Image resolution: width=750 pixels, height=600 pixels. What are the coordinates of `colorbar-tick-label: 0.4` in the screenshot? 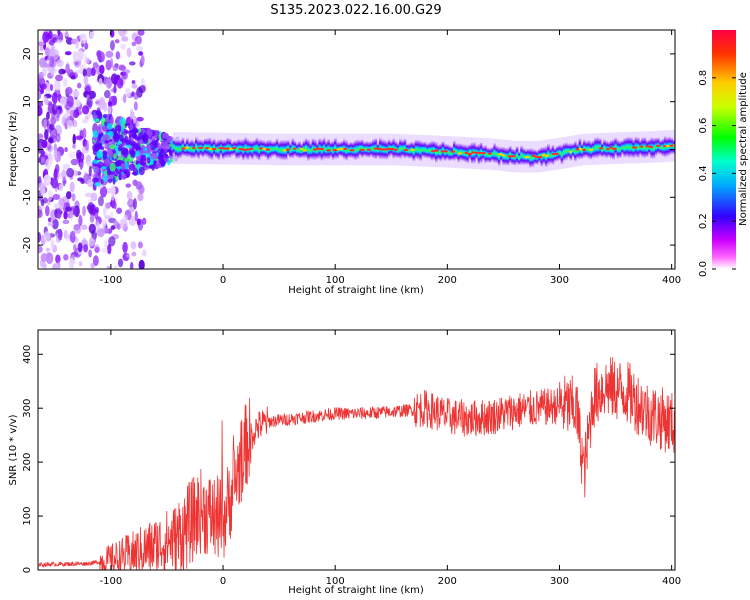 It's located at (703, 173).